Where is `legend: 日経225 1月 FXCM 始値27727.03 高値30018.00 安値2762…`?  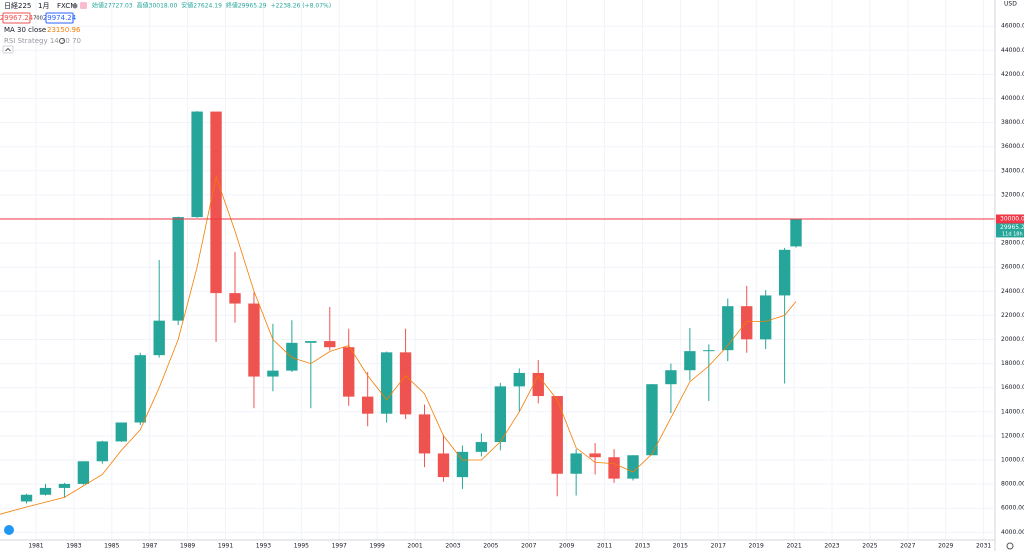
legend: 日経225 1月 FXCM 始値27727.03 高値30018.00 安値2762… is located at coordinates (166, 27).